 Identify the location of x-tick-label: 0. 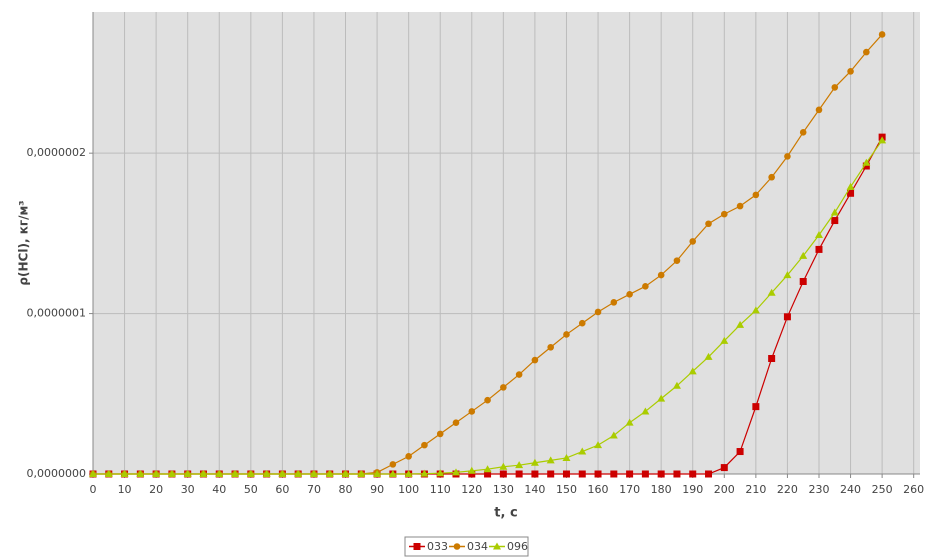
(93, 489).